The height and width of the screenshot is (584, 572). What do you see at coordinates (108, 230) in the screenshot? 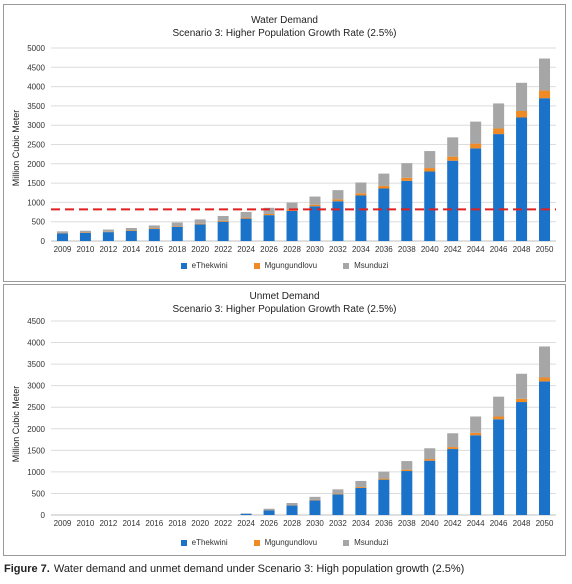
I see `bar-msunduzi-2012` at bounding box center [108, 230].